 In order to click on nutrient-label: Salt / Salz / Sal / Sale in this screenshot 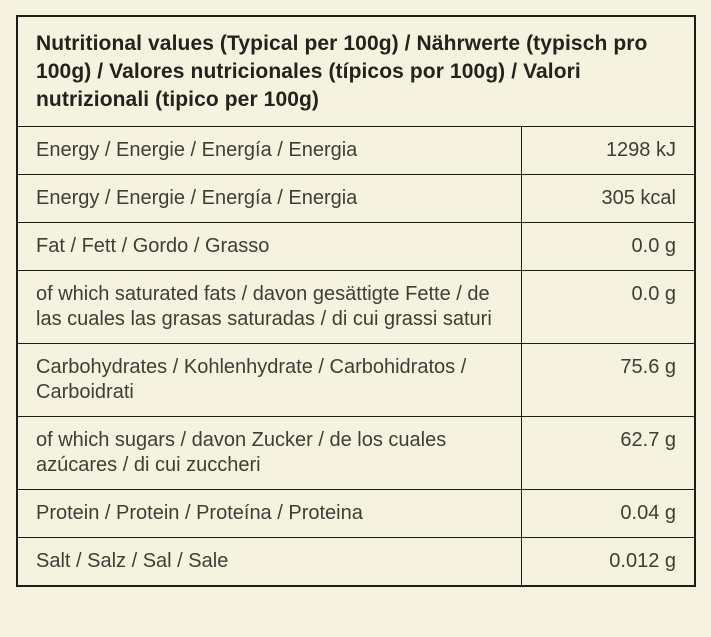, I will do `click(270, 561)`.